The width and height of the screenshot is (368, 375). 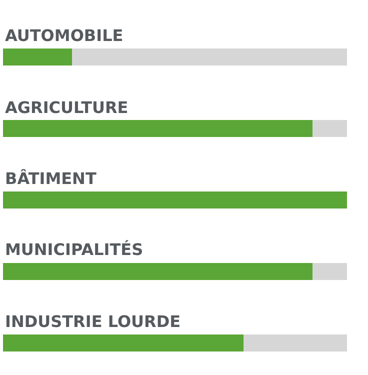 What do you see at coordinates (93, 321) in the screenshot?
I see `y-tick-label: INDUSTRIE LOURDE` at bounding box center [93, 321].